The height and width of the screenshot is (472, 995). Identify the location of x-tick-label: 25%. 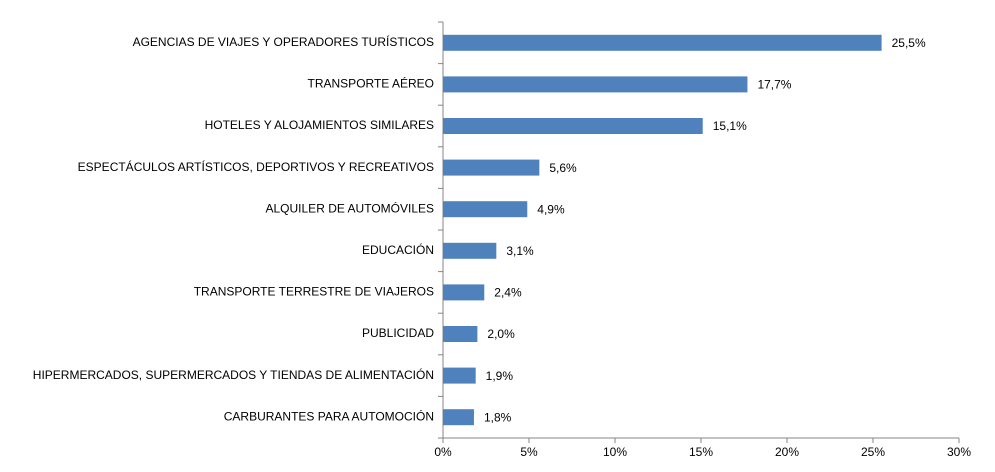
(873, 452).